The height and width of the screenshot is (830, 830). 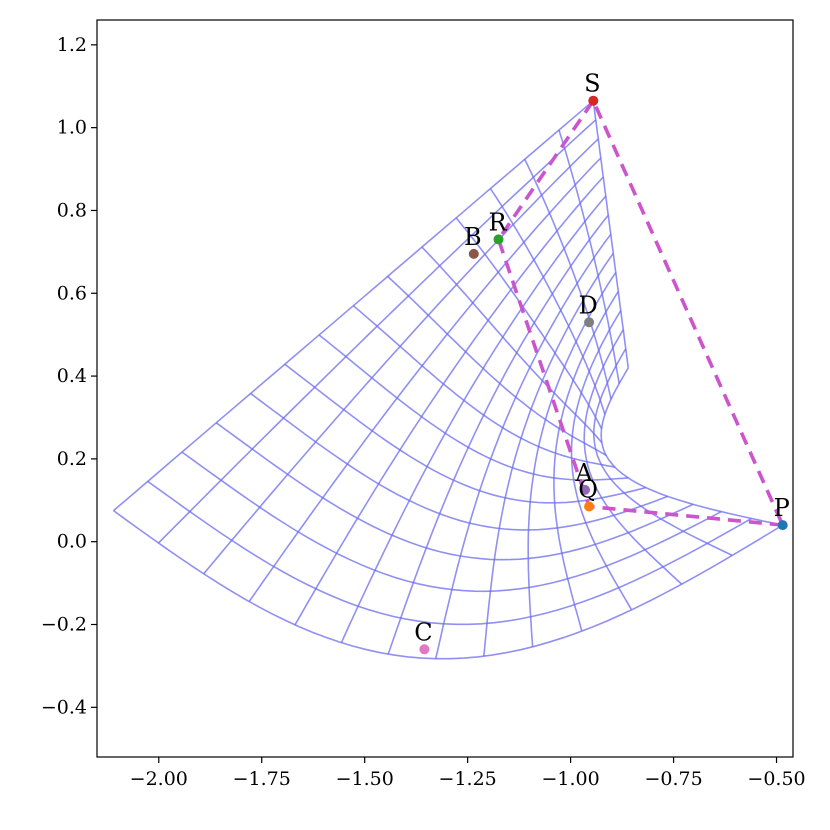 I want to click on point-c, so click(x=424, y=649).